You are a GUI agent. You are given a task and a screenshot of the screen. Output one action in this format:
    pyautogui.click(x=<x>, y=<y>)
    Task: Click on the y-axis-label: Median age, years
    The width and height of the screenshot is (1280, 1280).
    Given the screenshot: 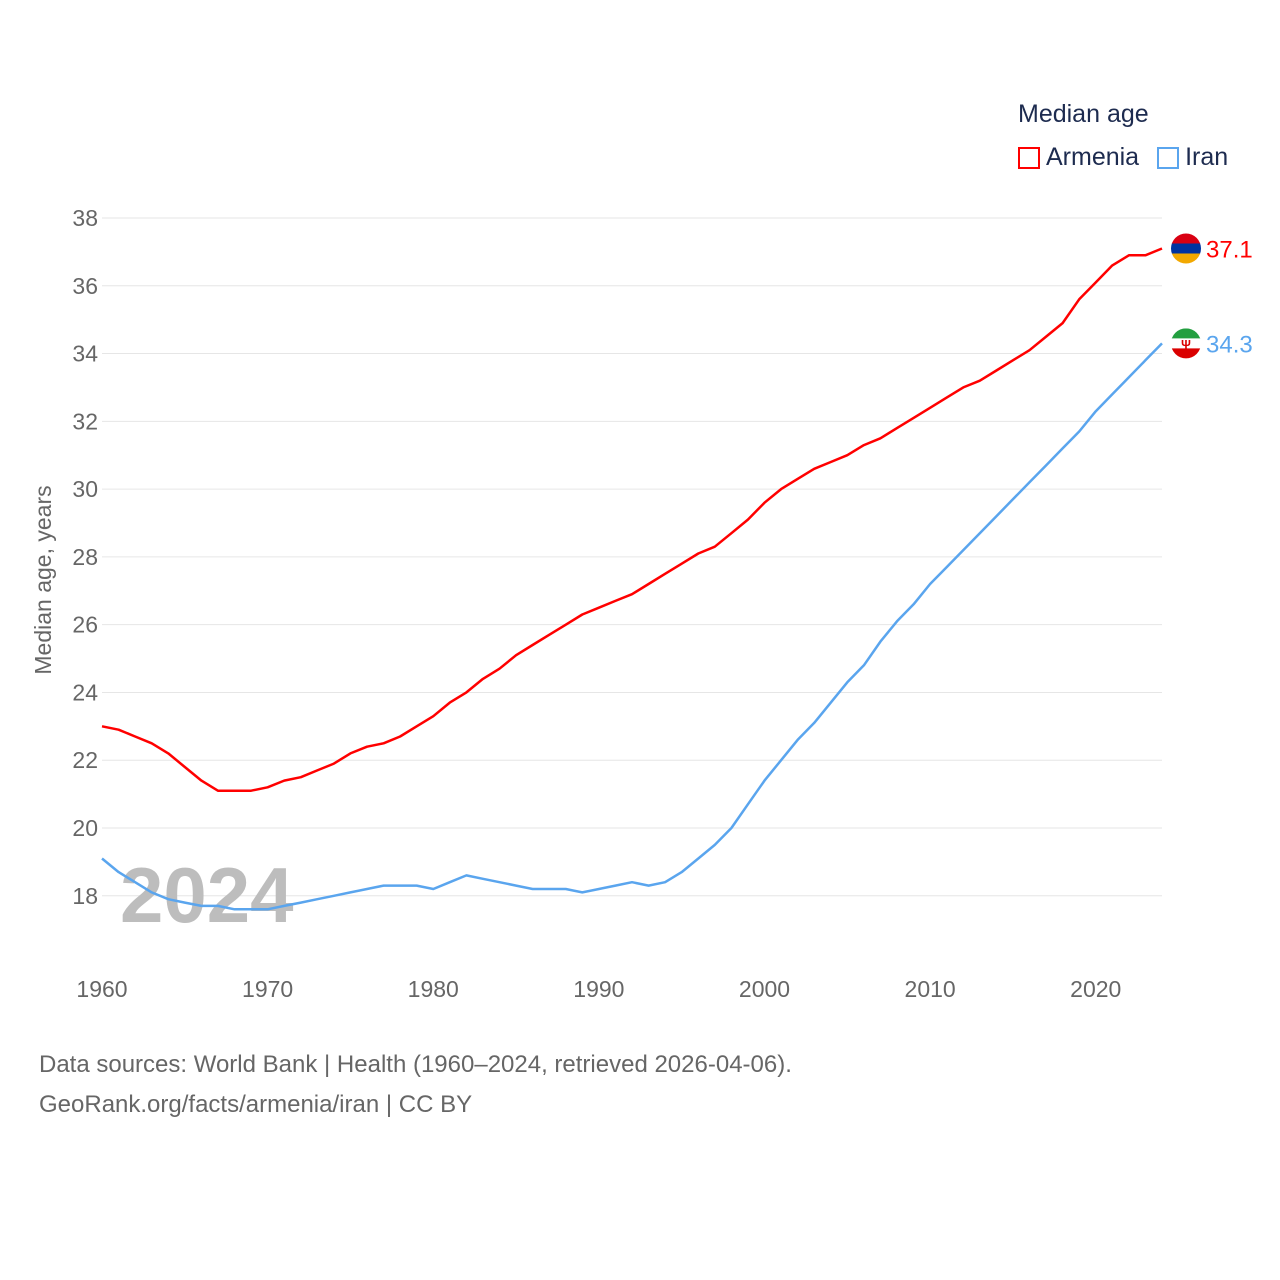 What is the action you would take?
    pyautogui.click(x=43, y=579)
    